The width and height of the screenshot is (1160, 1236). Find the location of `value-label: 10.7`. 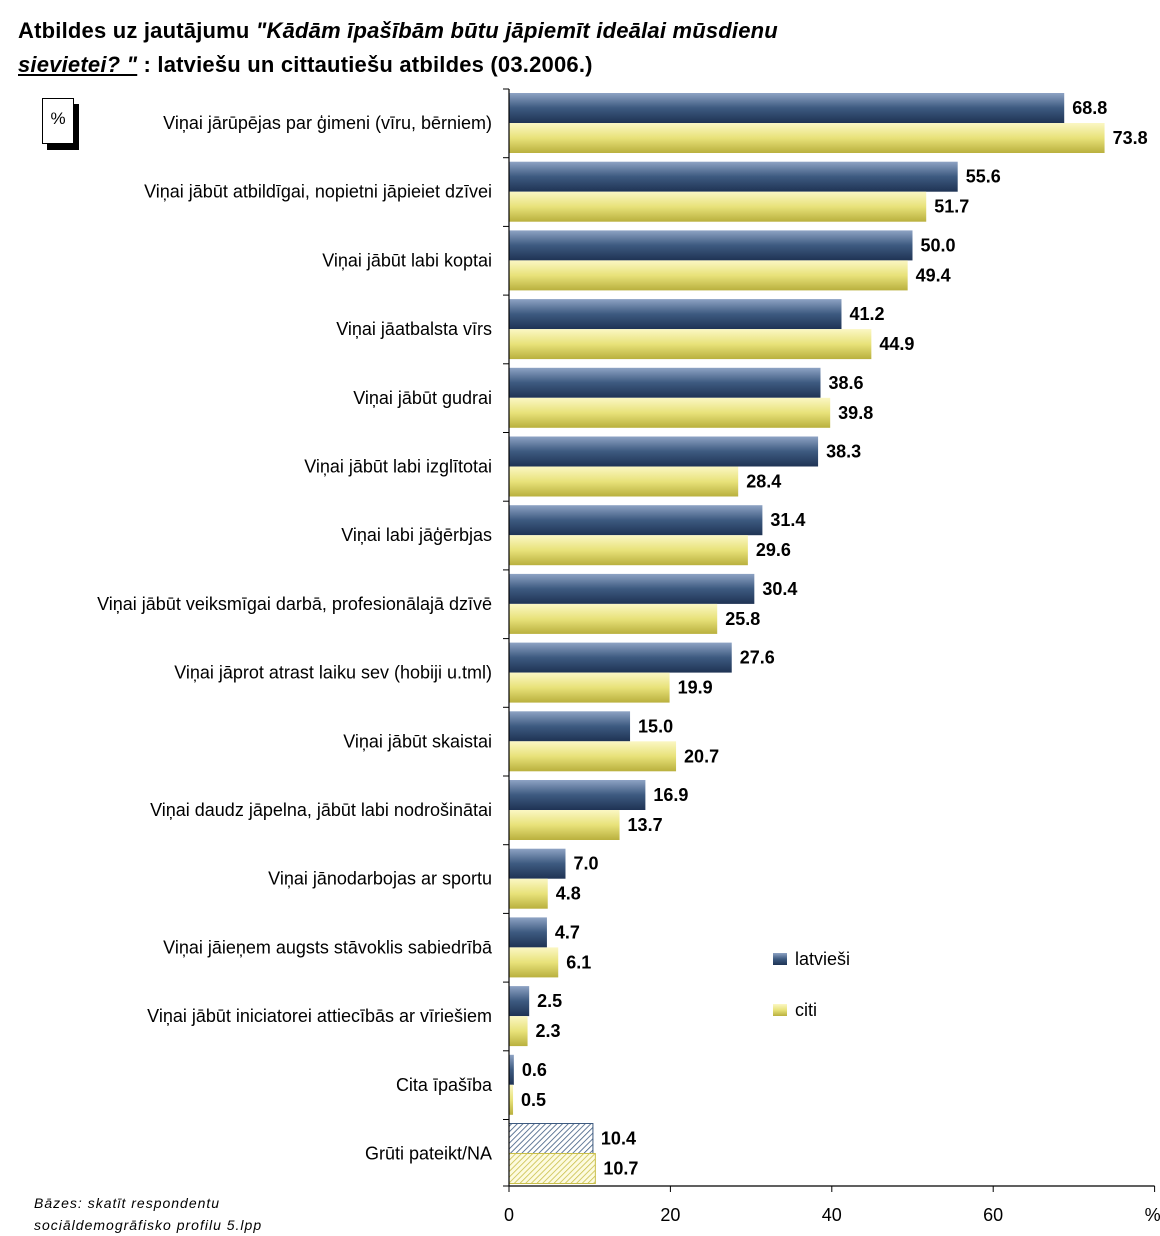

value-label: 10.7 is located at coordinates (620, 1169).